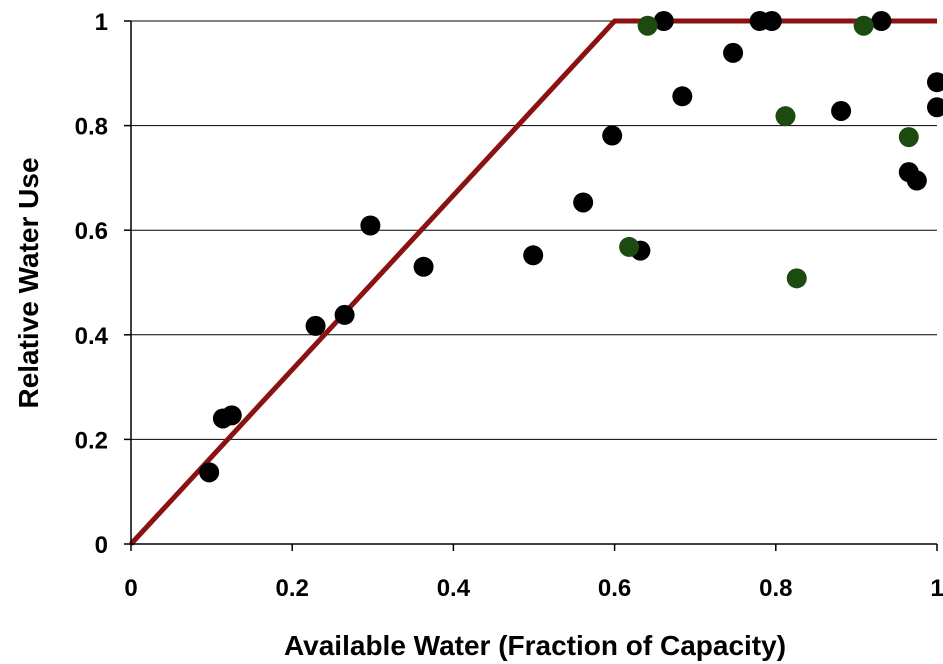  What do you see at coordinates (101, 545) in the screenshot?
I see `y-tick-label-0: 0` at bounding box center [101, 545].